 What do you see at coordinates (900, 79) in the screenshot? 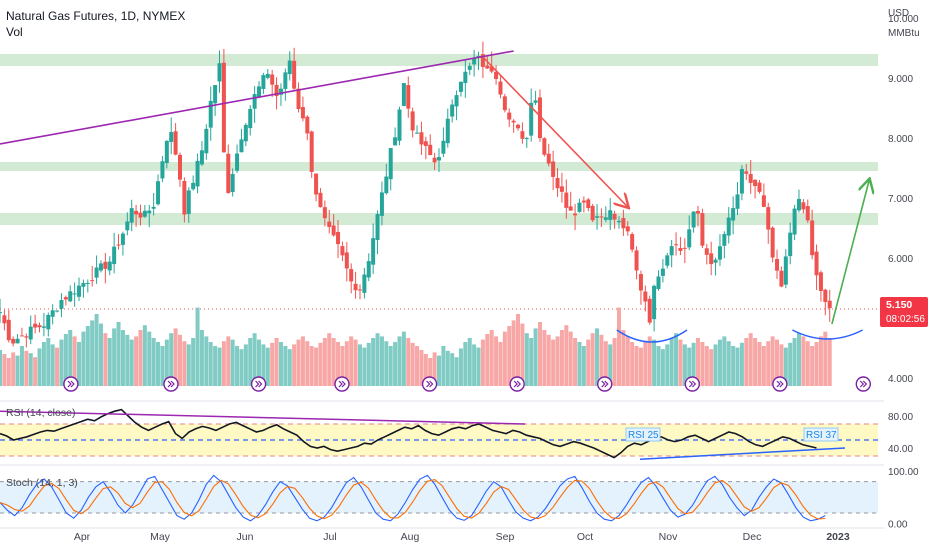
I see `y-tick-label: 9.000` at bounding box center [900, 79].